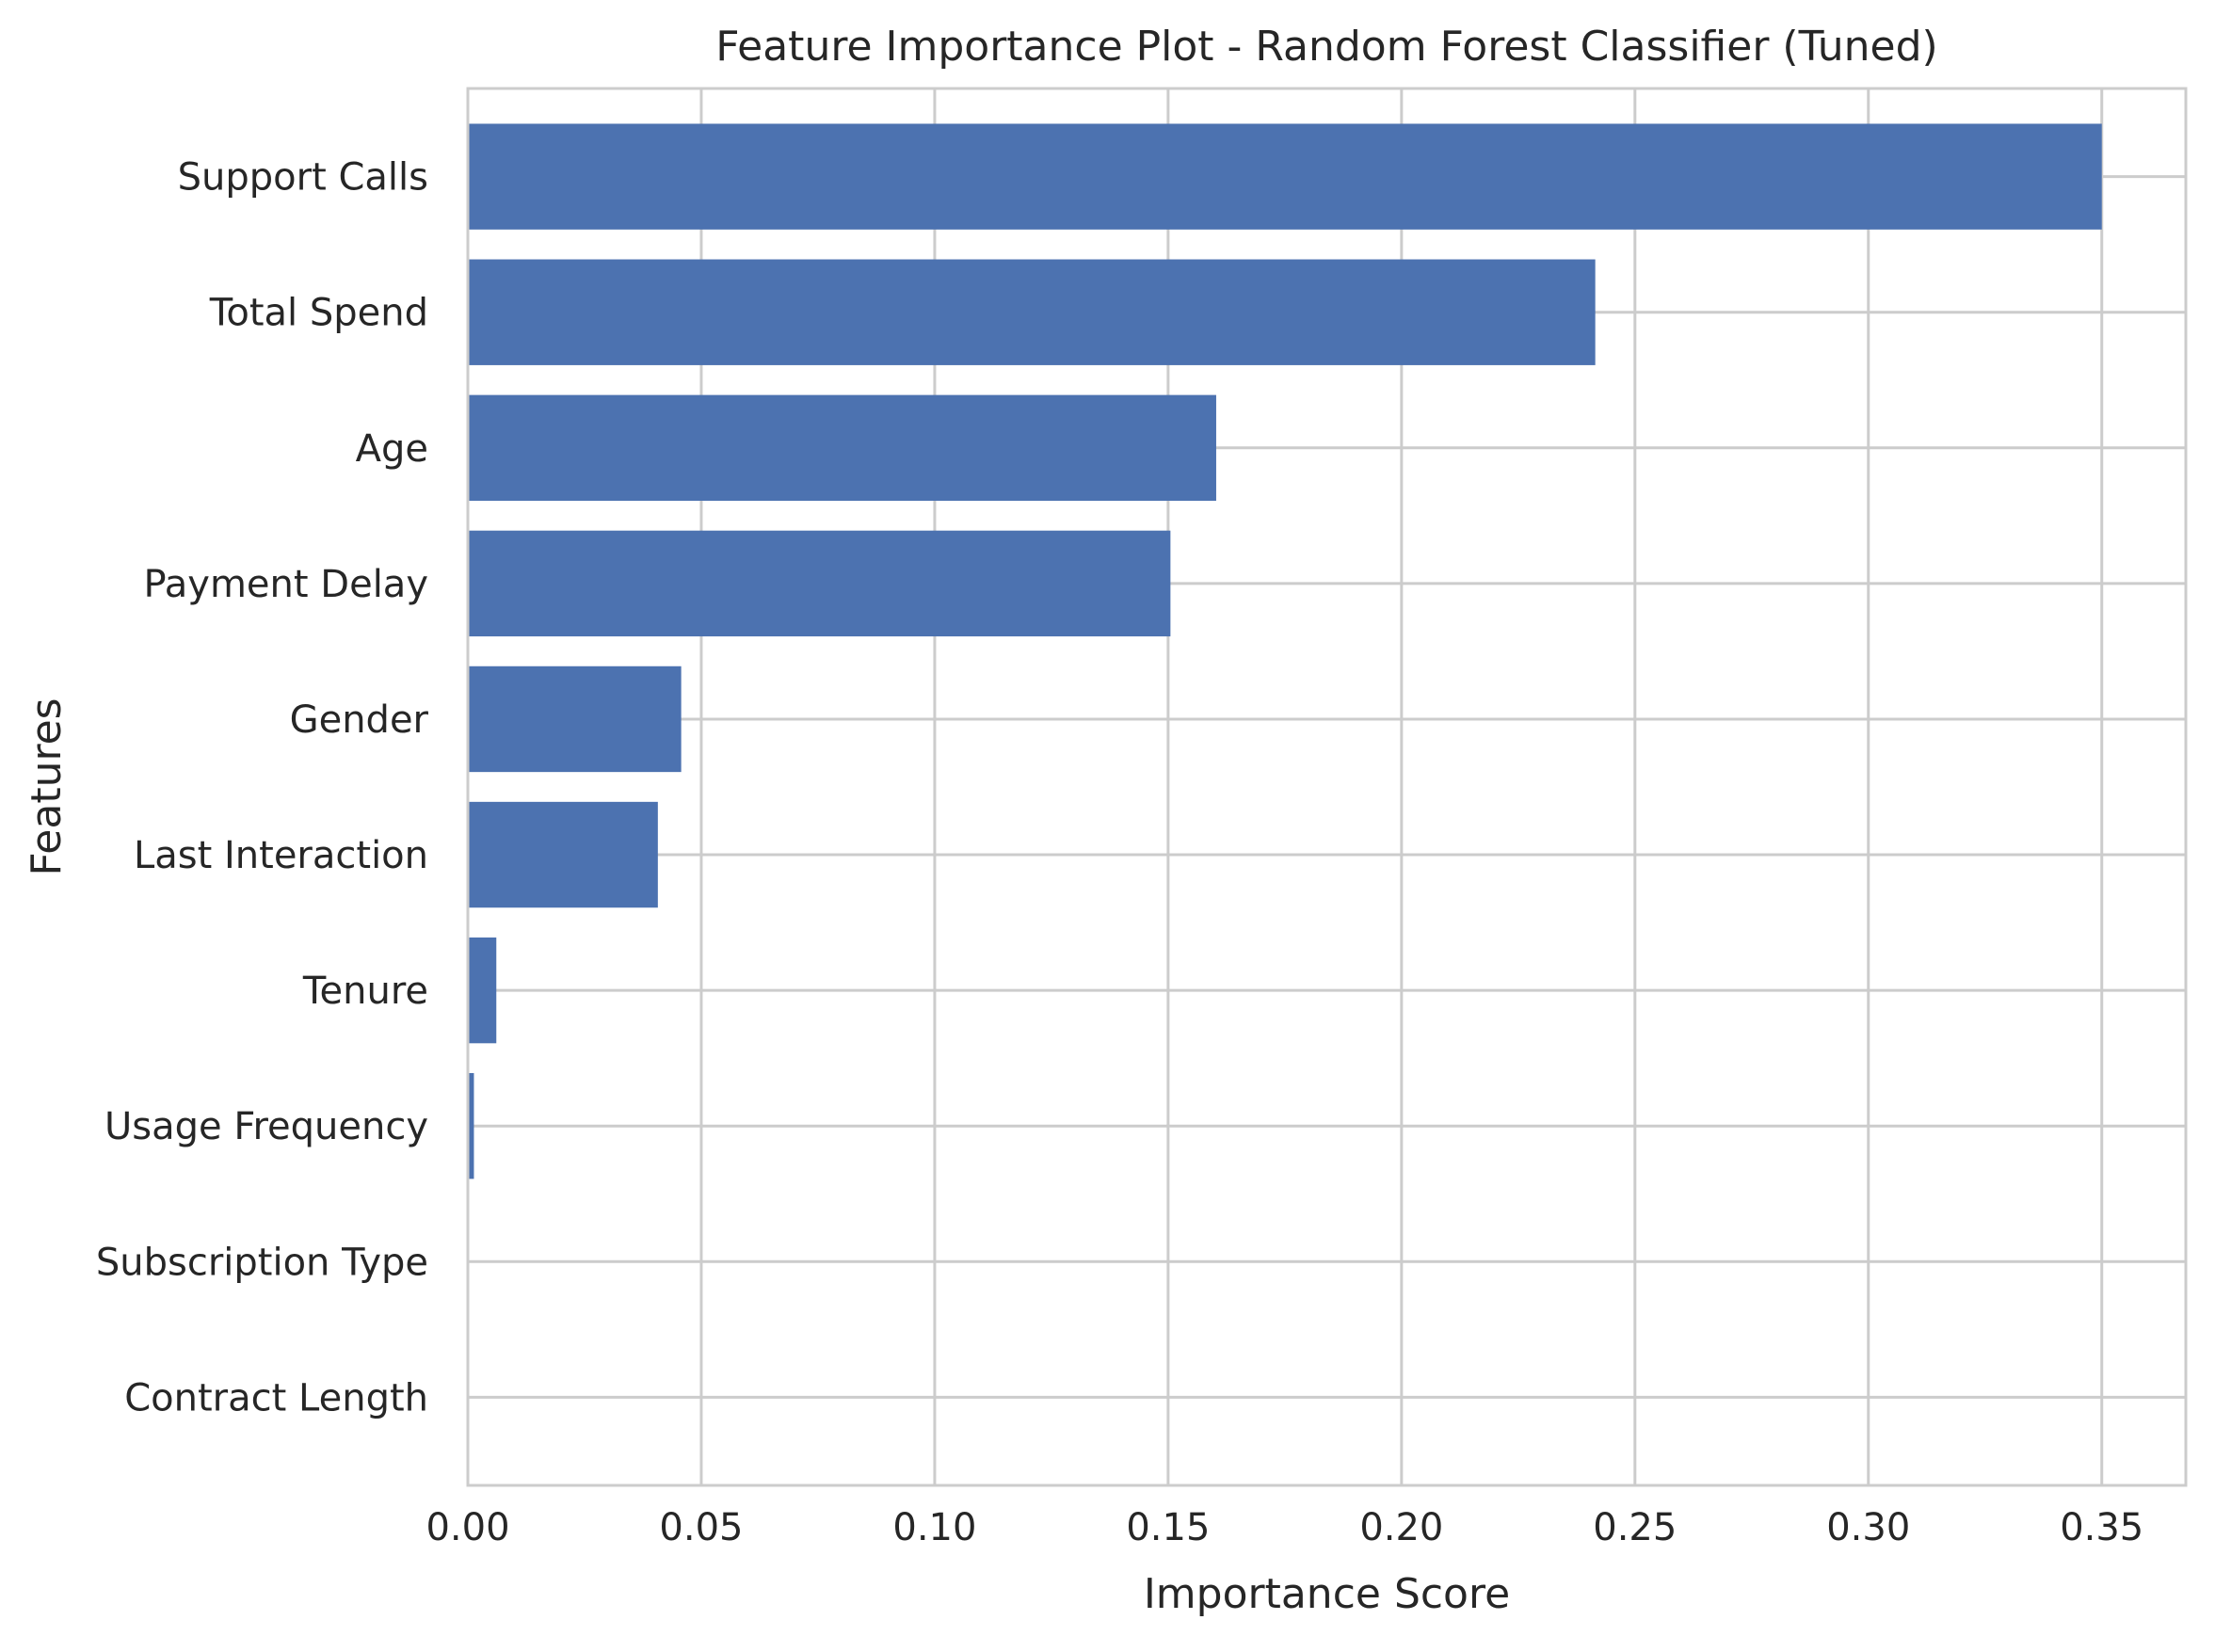 The height and width of the screenshot is (1652, 2215). I want to click on x-axis-label: Importance Score, so click(1327, 1594).